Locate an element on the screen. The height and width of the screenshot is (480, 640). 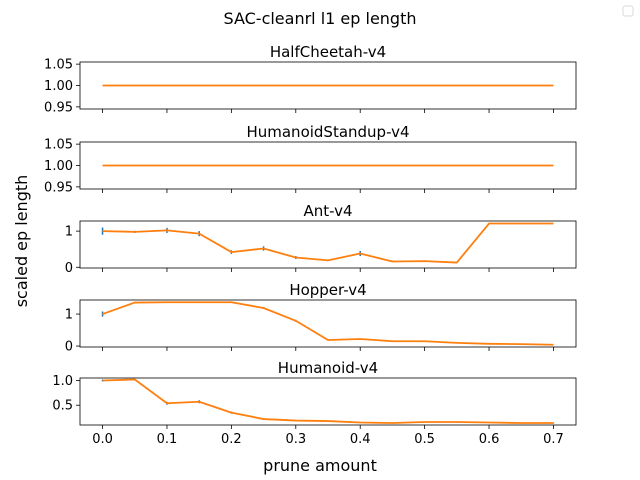
y-tick-label: 1.0 is located at coordinates (62, 381).